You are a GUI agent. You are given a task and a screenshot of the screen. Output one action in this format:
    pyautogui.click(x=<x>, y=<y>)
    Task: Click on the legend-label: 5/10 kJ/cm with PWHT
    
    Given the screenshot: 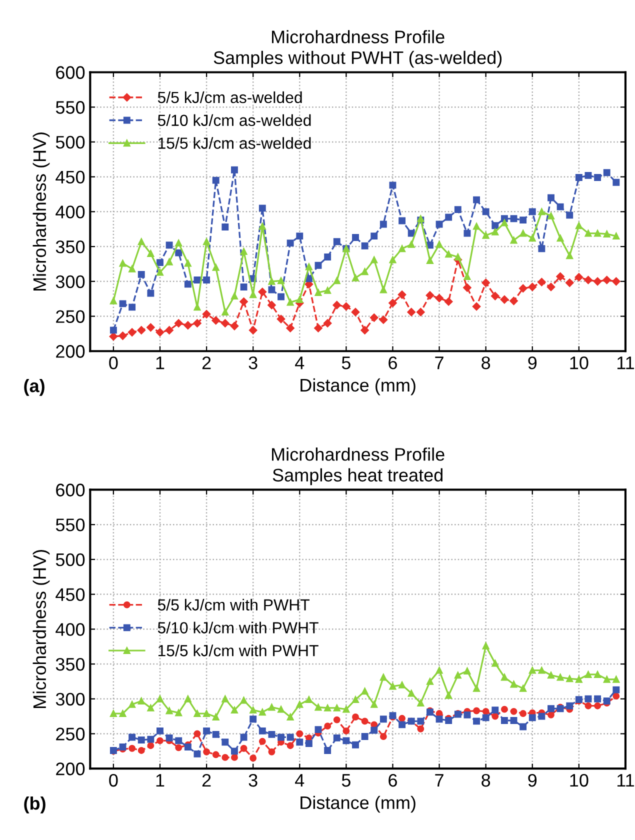 What is the action you would take?
    pyautogui.click(x=238, y=628)
    